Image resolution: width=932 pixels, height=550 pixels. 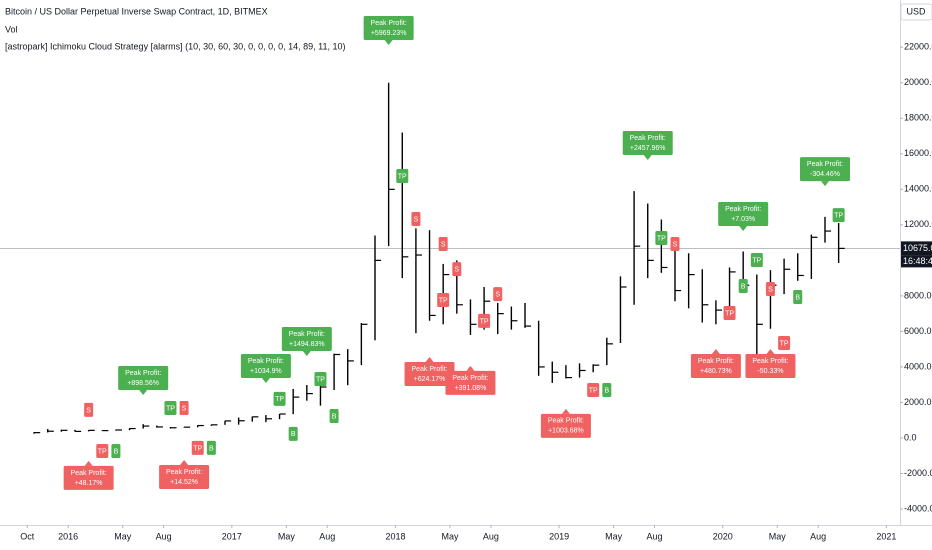 What do you see at coordinates (266, 371) in the screenshot?
I see `callout-text: +1034.9%` at bounding box center [266, 371].